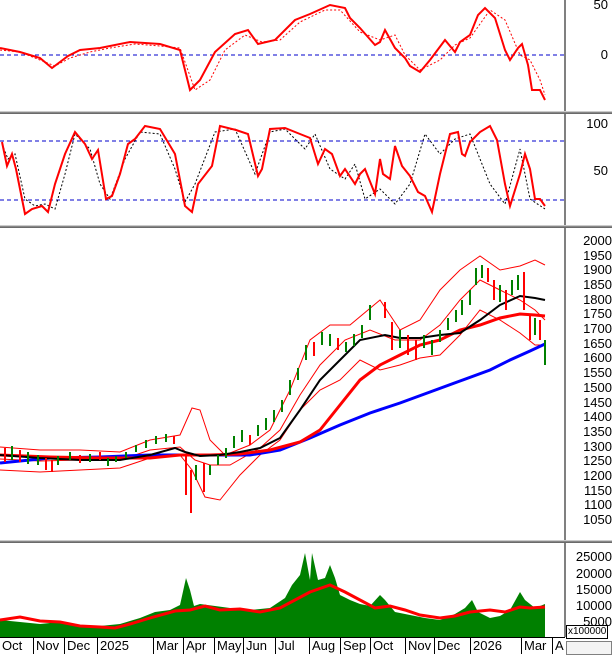  I want to click on month-label: A, so click(558, 646).